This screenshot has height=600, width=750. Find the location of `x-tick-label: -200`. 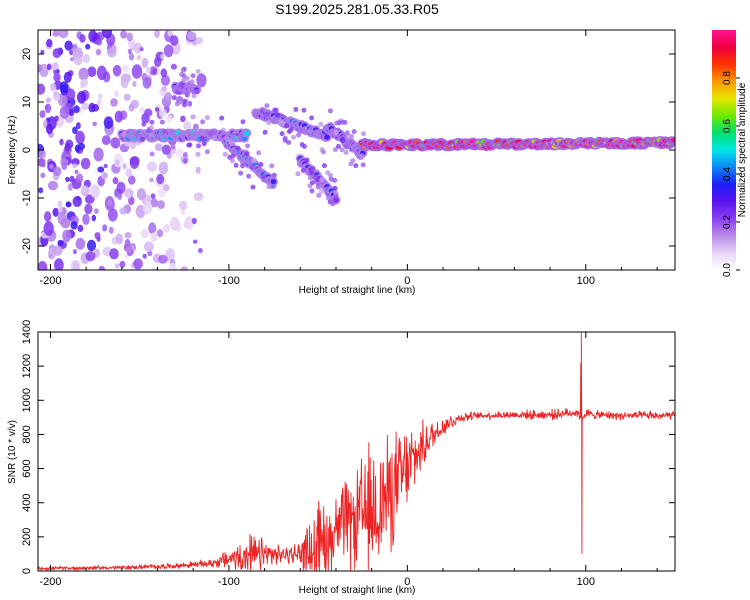

x-tick-label: -200 is located at coordinates (50, 281).